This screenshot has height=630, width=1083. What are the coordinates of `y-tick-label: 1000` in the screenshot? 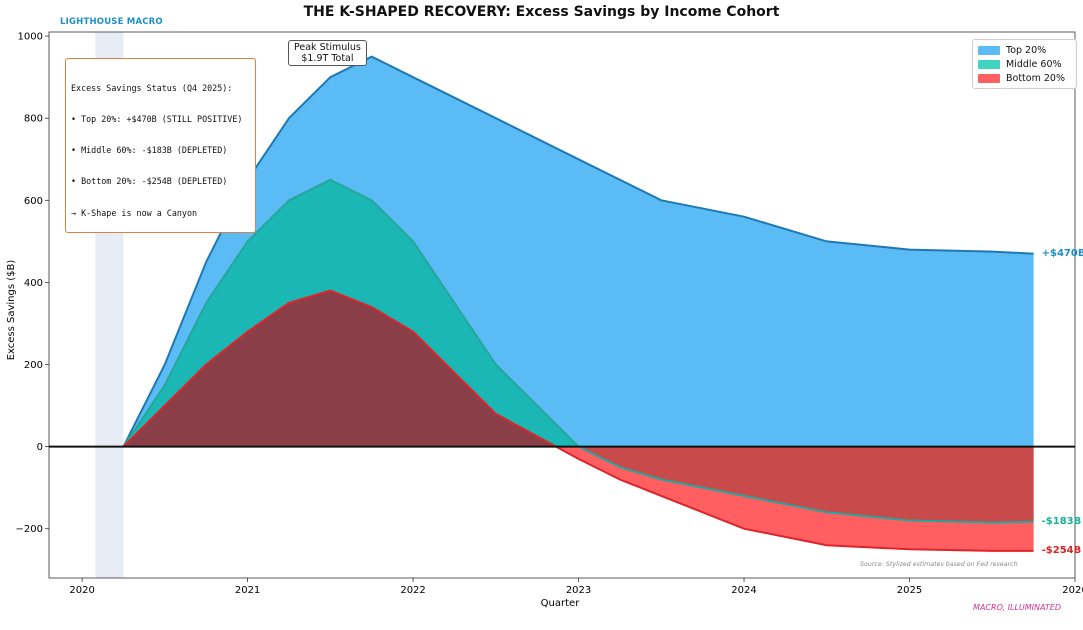 It's located at (30, 37).